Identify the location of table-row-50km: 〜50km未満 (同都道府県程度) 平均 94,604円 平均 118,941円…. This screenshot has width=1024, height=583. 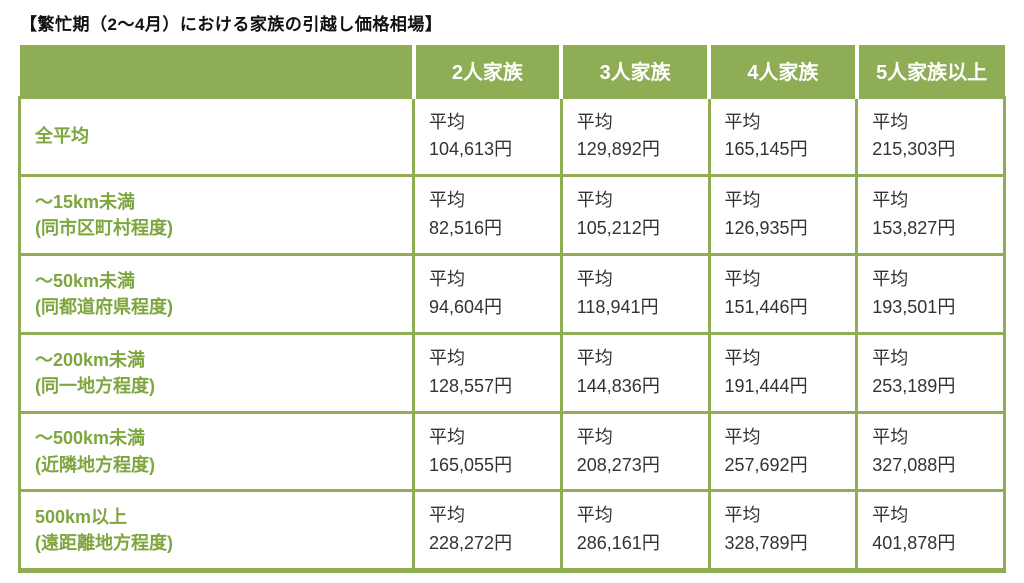
(512, 294).